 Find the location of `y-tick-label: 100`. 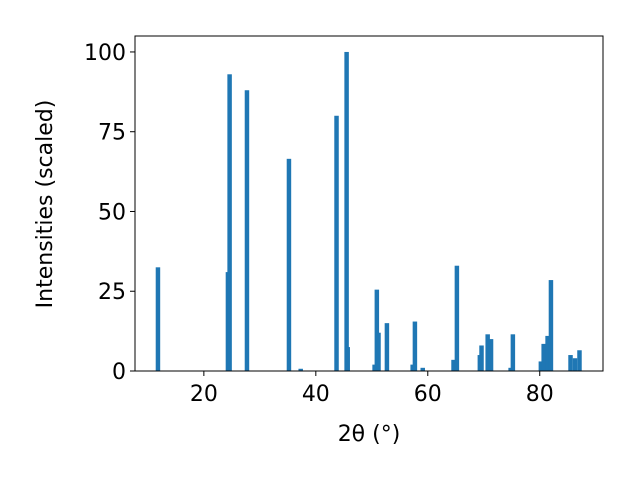

y-tick-label: 100 is located at coordinates (105, 53).